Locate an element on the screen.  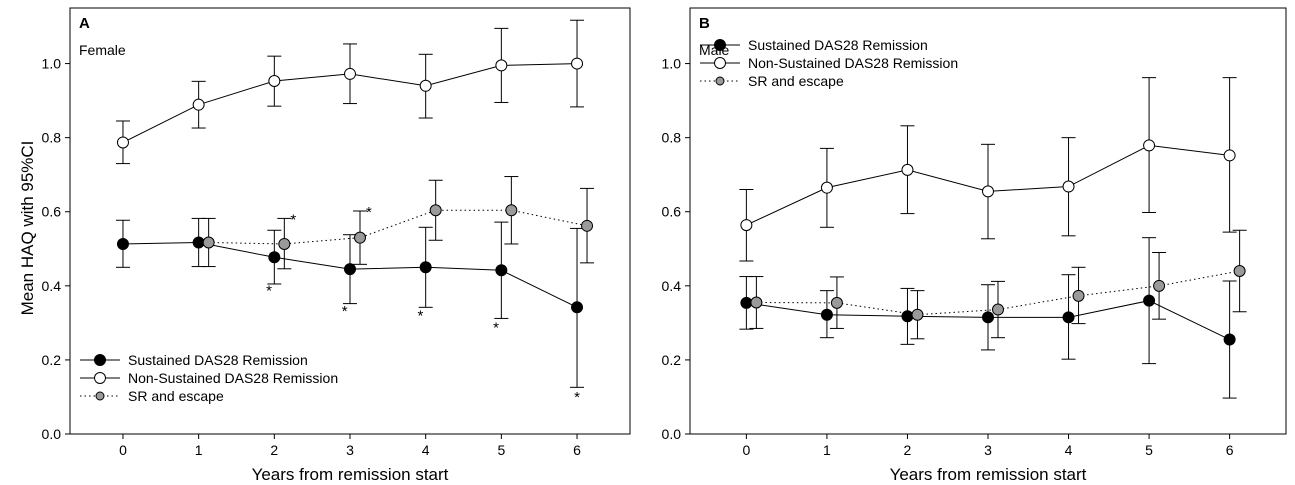
series-line is located at coordinates (398, 227).